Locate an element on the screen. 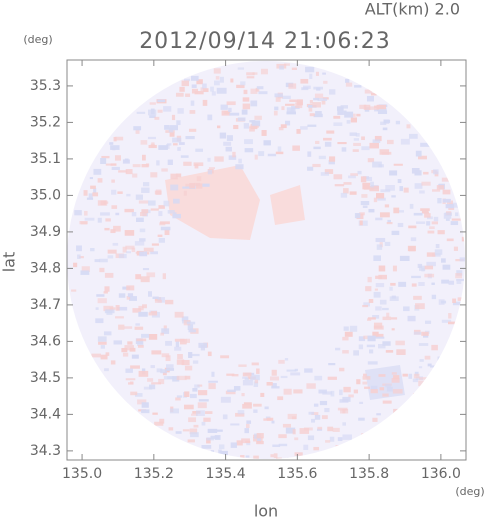 This screenshot has width=491, height=521. y-tick-label: 34.6 is located at coordinates (45, 341).